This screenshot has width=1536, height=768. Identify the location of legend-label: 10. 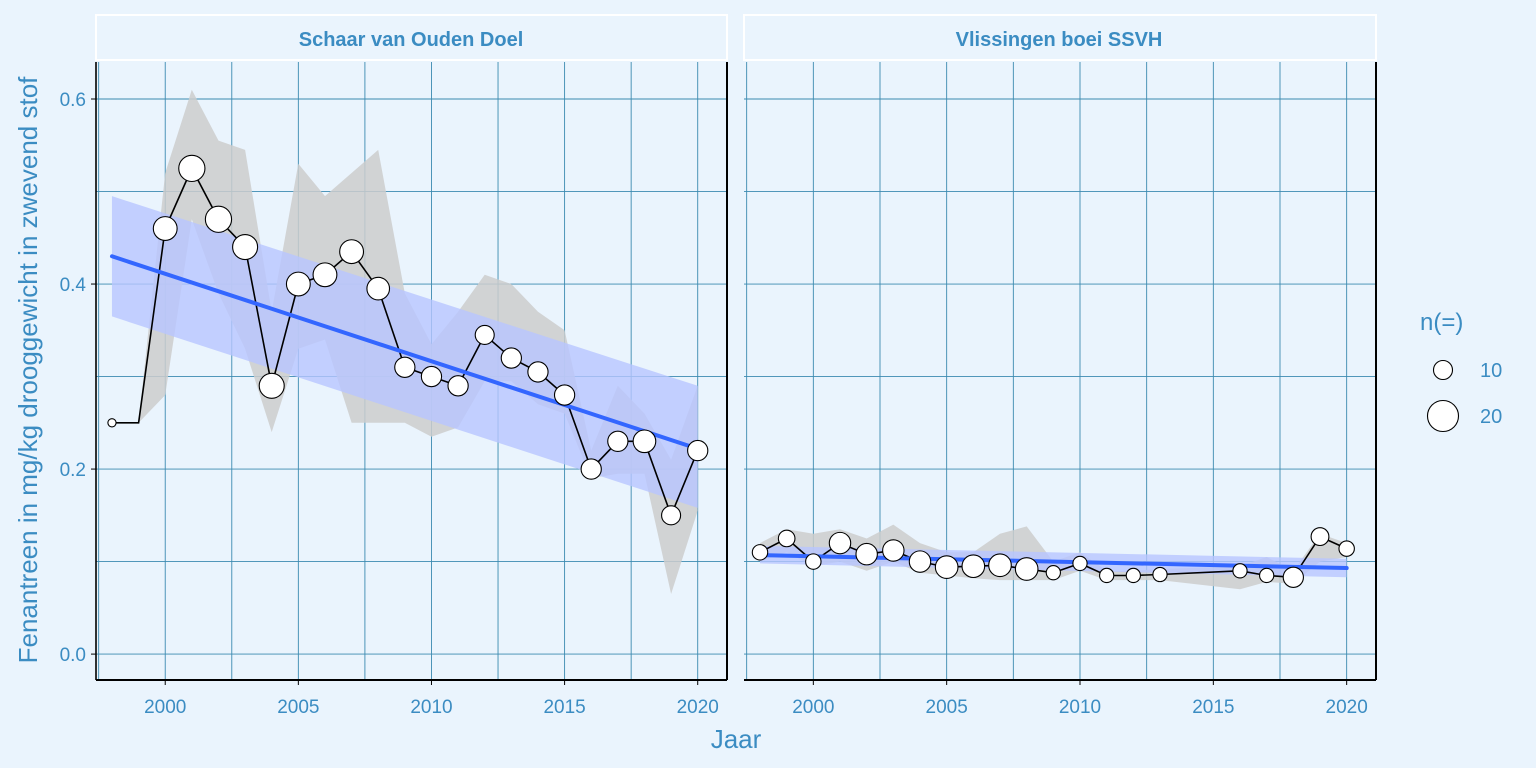
(1491, 371).